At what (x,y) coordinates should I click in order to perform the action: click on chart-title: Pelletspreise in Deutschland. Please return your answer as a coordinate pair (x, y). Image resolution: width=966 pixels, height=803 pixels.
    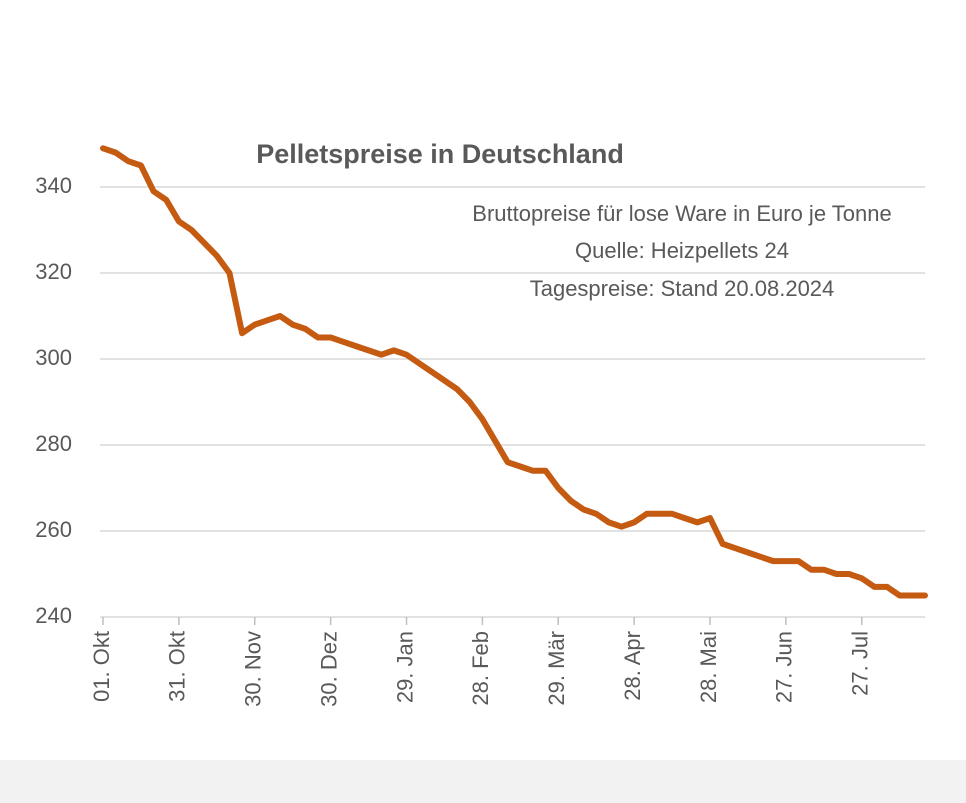
    Looking at the image, I should click on (440, 154).